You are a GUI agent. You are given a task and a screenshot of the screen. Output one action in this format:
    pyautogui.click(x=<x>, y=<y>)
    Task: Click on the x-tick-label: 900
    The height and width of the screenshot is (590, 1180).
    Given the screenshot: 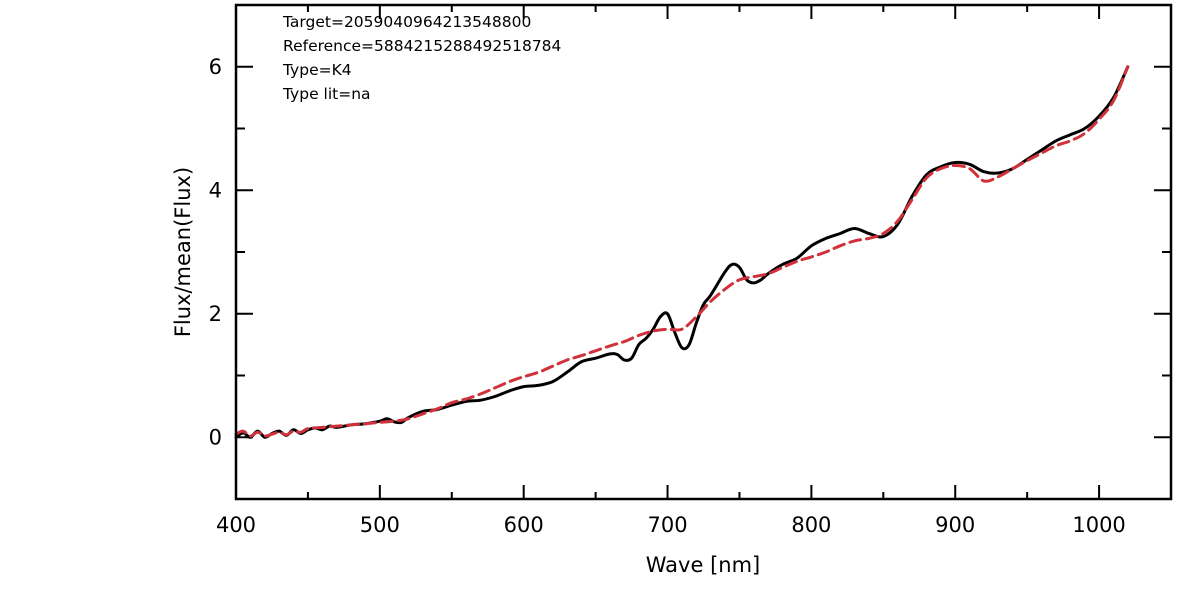 What is the action you would take?
    pyautogui.click(x=955, y=525)
    